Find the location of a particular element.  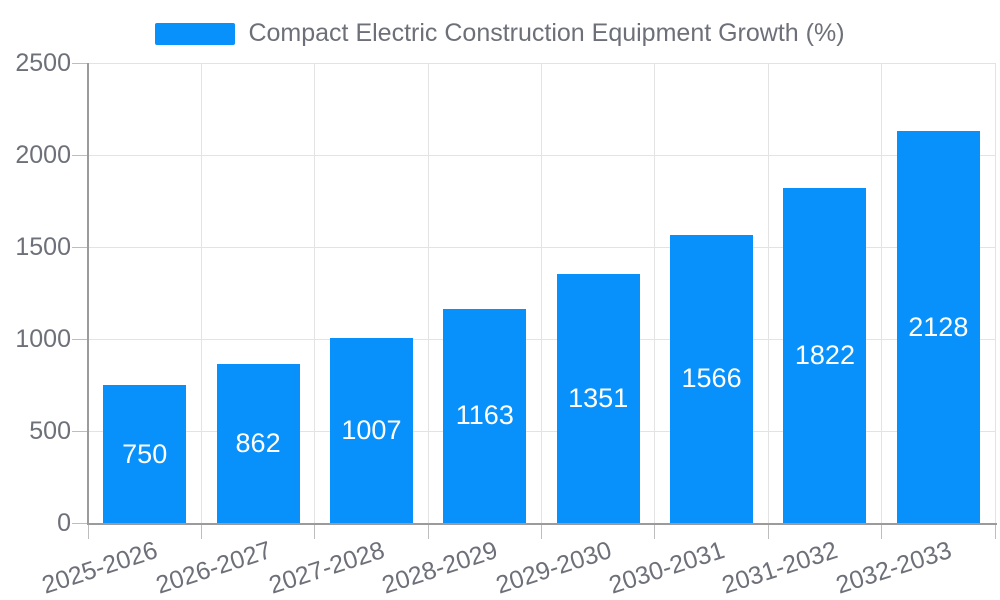

x-axis-line is located at coordinates (542, 524).